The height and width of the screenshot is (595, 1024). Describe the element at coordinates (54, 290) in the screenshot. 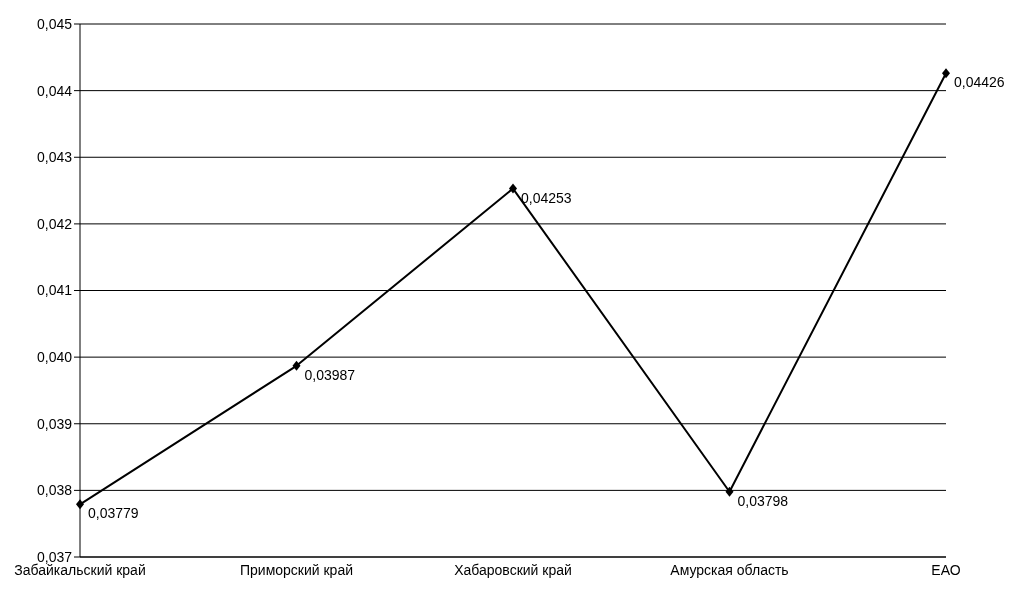

I see `y-tick-label: 0,041` at that location.